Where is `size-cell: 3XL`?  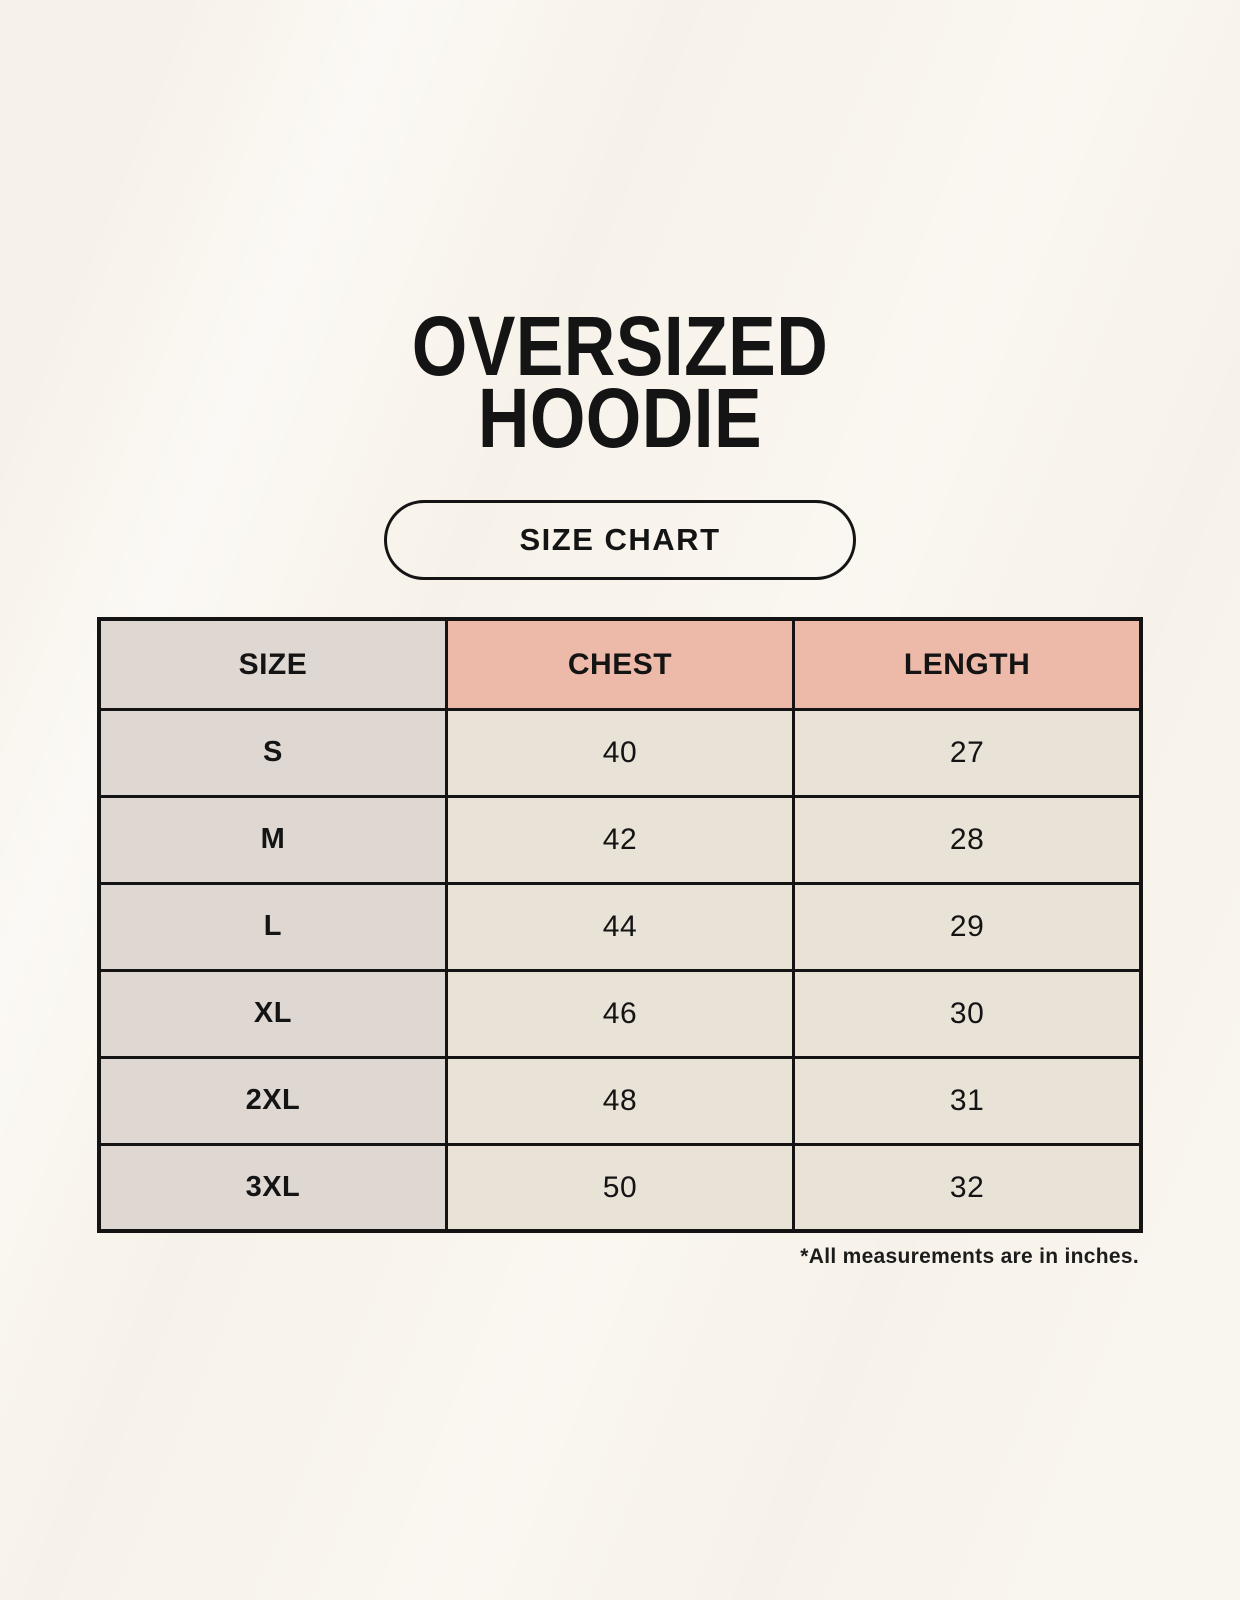 size-cell: 3XL is located at coordinates (272, 1187).